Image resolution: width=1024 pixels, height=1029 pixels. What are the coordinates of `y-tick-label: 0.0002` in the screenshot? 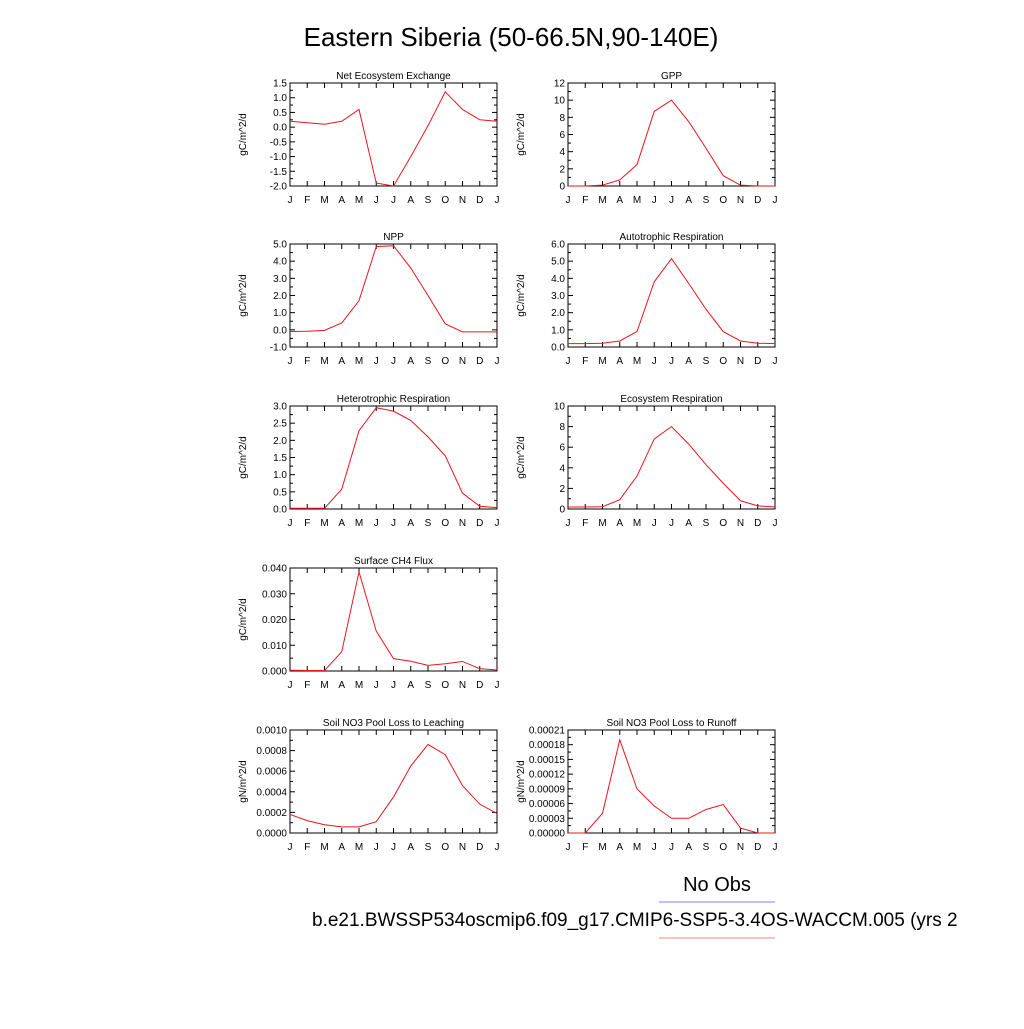 It's located at (271, 813).